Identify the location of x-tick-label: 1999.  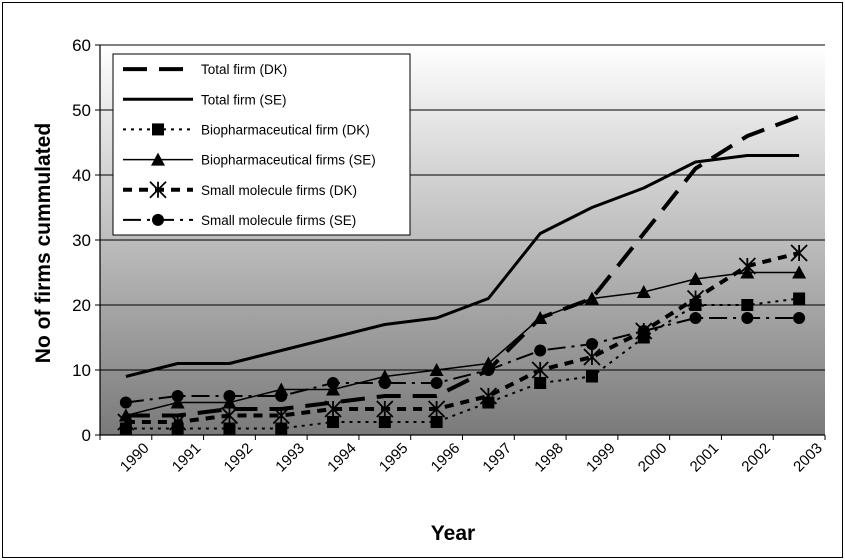
(601, 458).